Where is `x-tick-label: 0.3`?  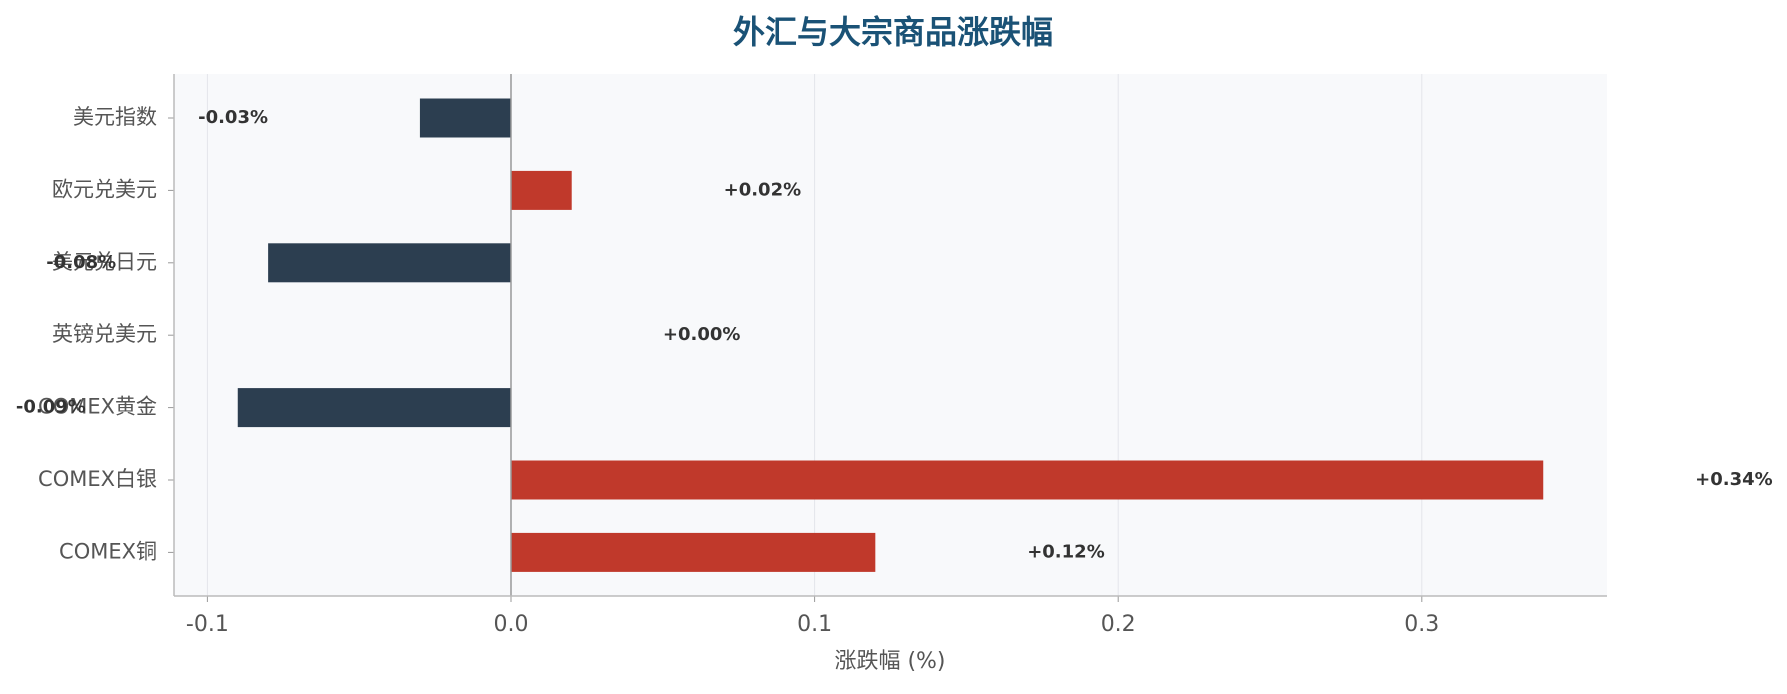 x-tick-label: 0.3 is located at coordinates (1421, 624).